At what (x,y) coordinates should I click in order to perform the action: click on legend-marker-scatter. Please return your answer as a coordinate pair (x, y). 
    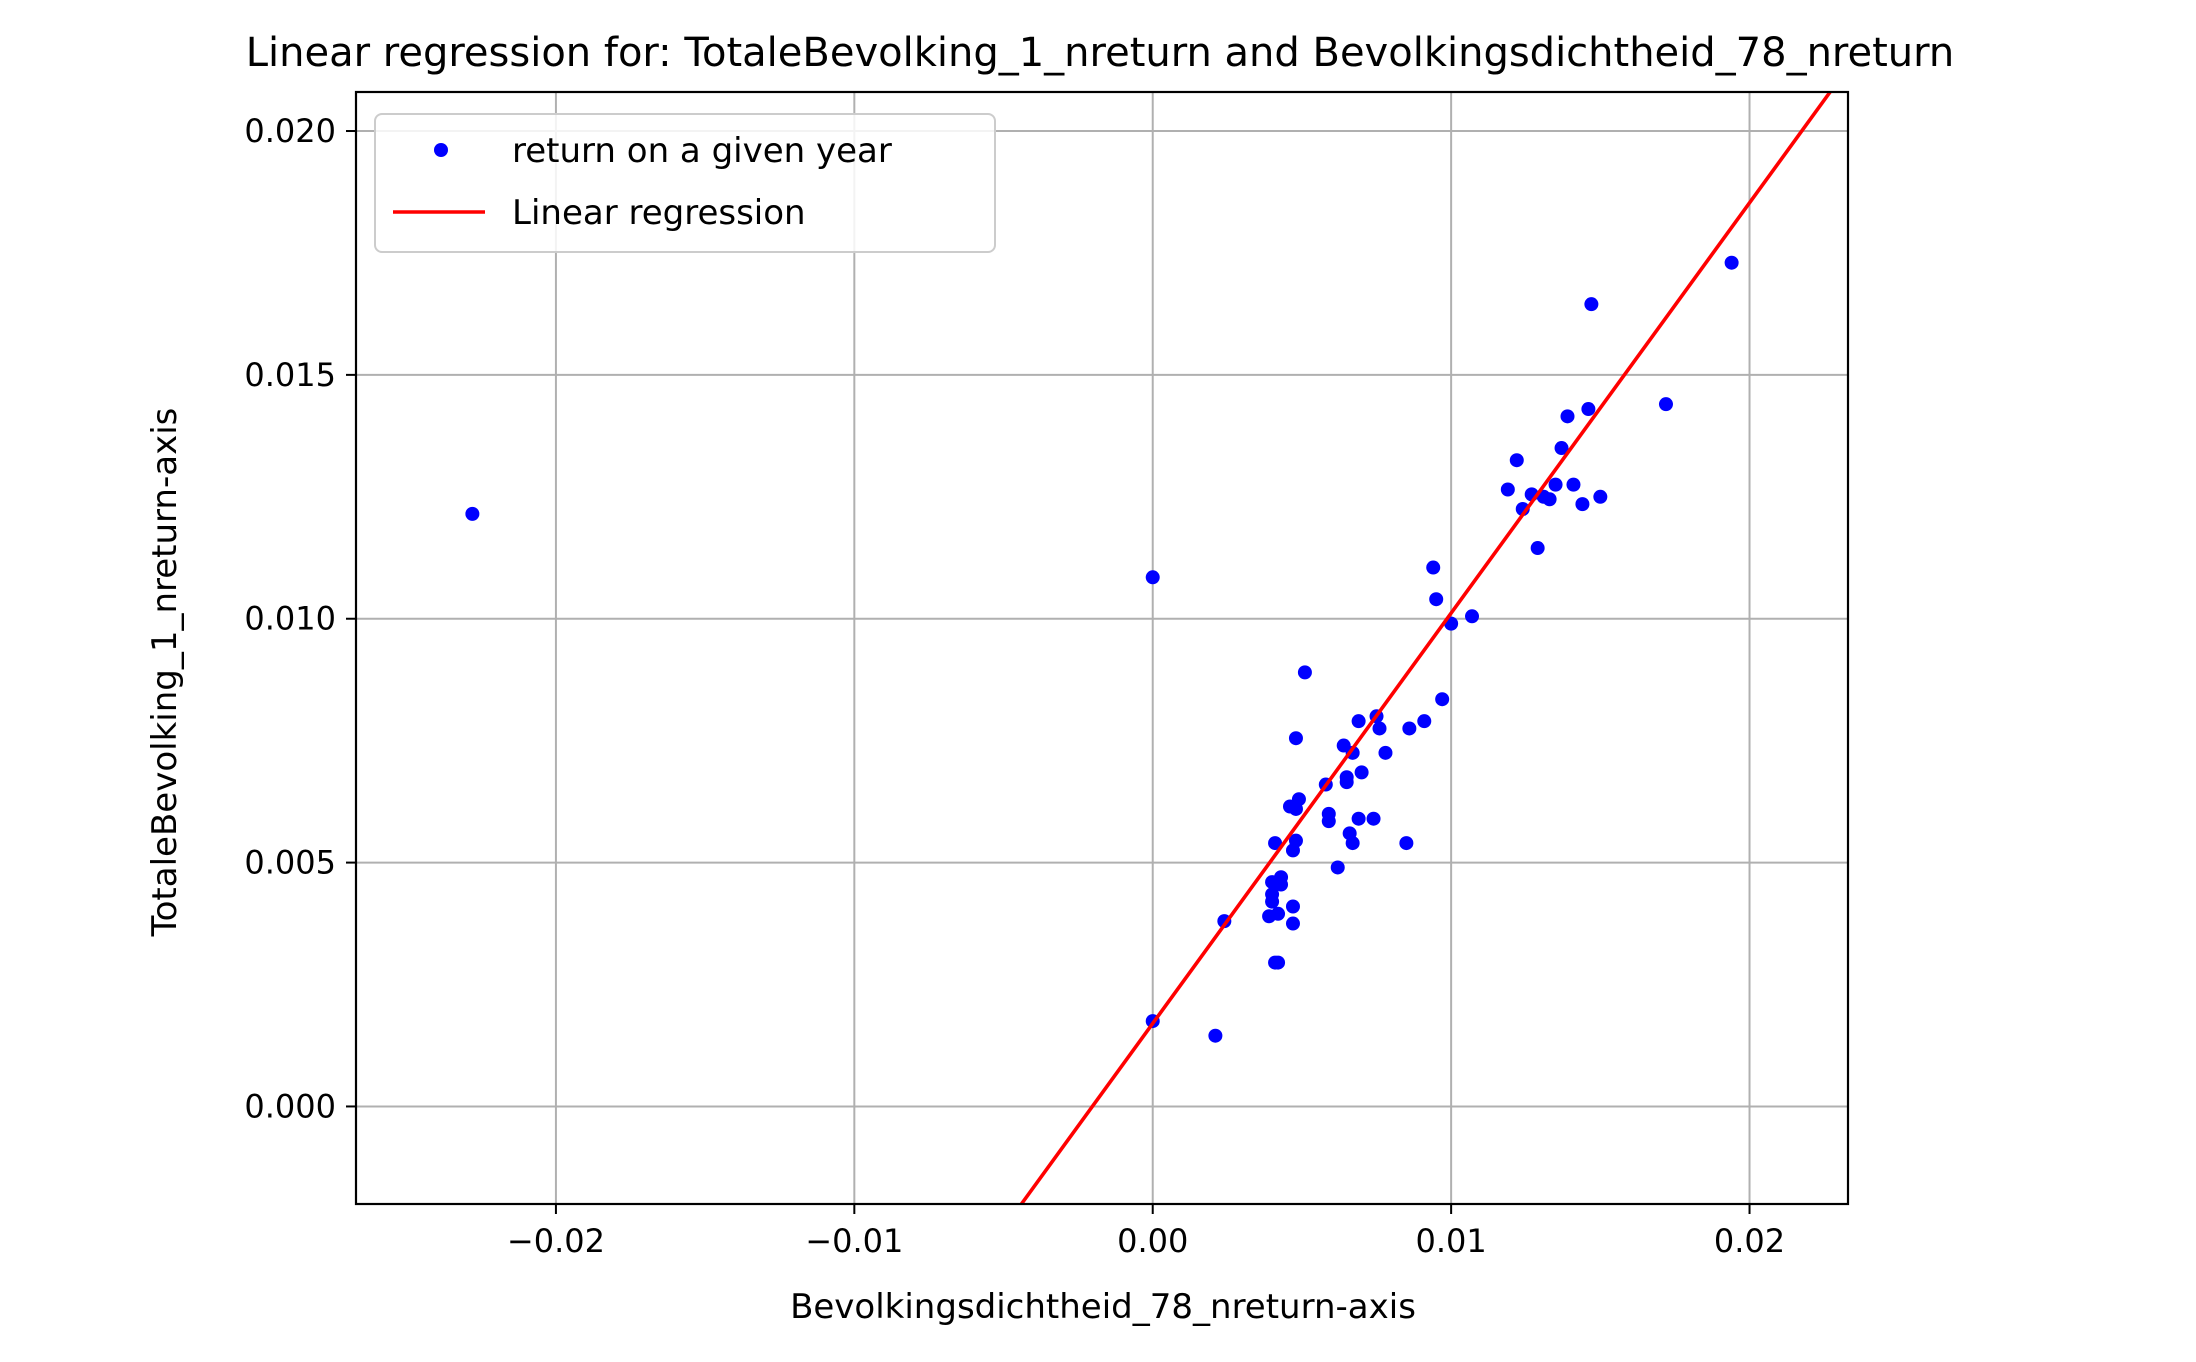
    Looking at the image, I should click on (441, 150).